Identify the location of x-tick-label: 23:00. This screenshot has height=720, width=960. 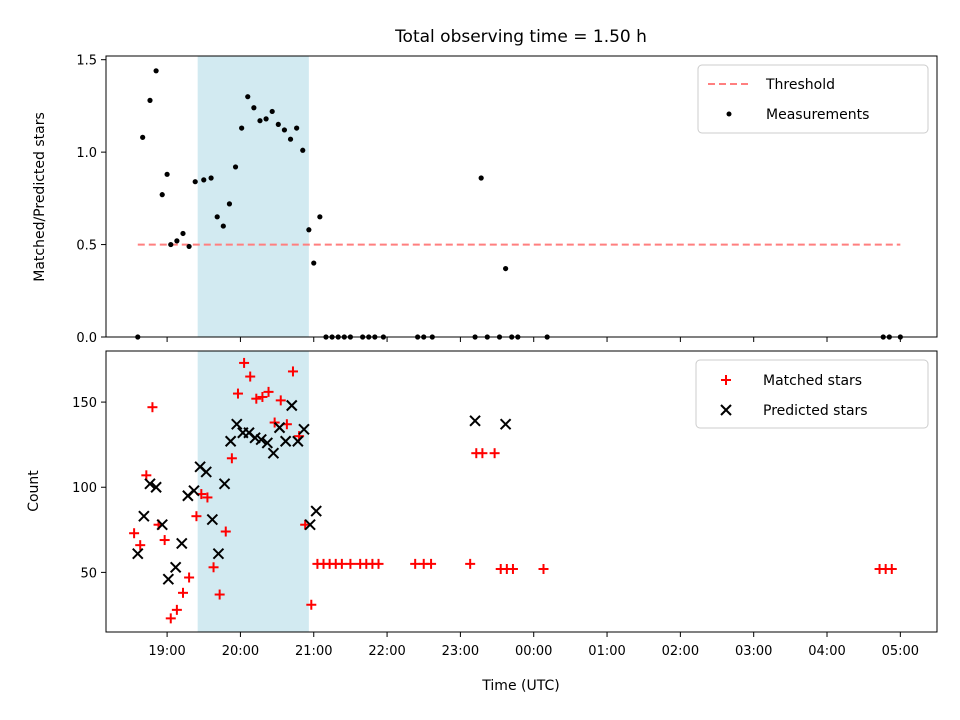
(460, 651).